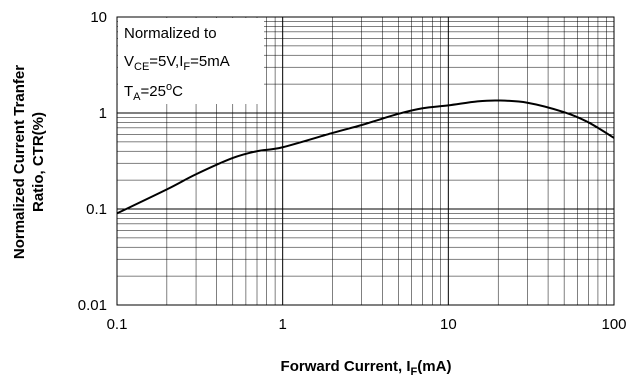 The width and height of the screenshot is (640, 376). I want to click on y-tick-label: 10, so click(98, 17).